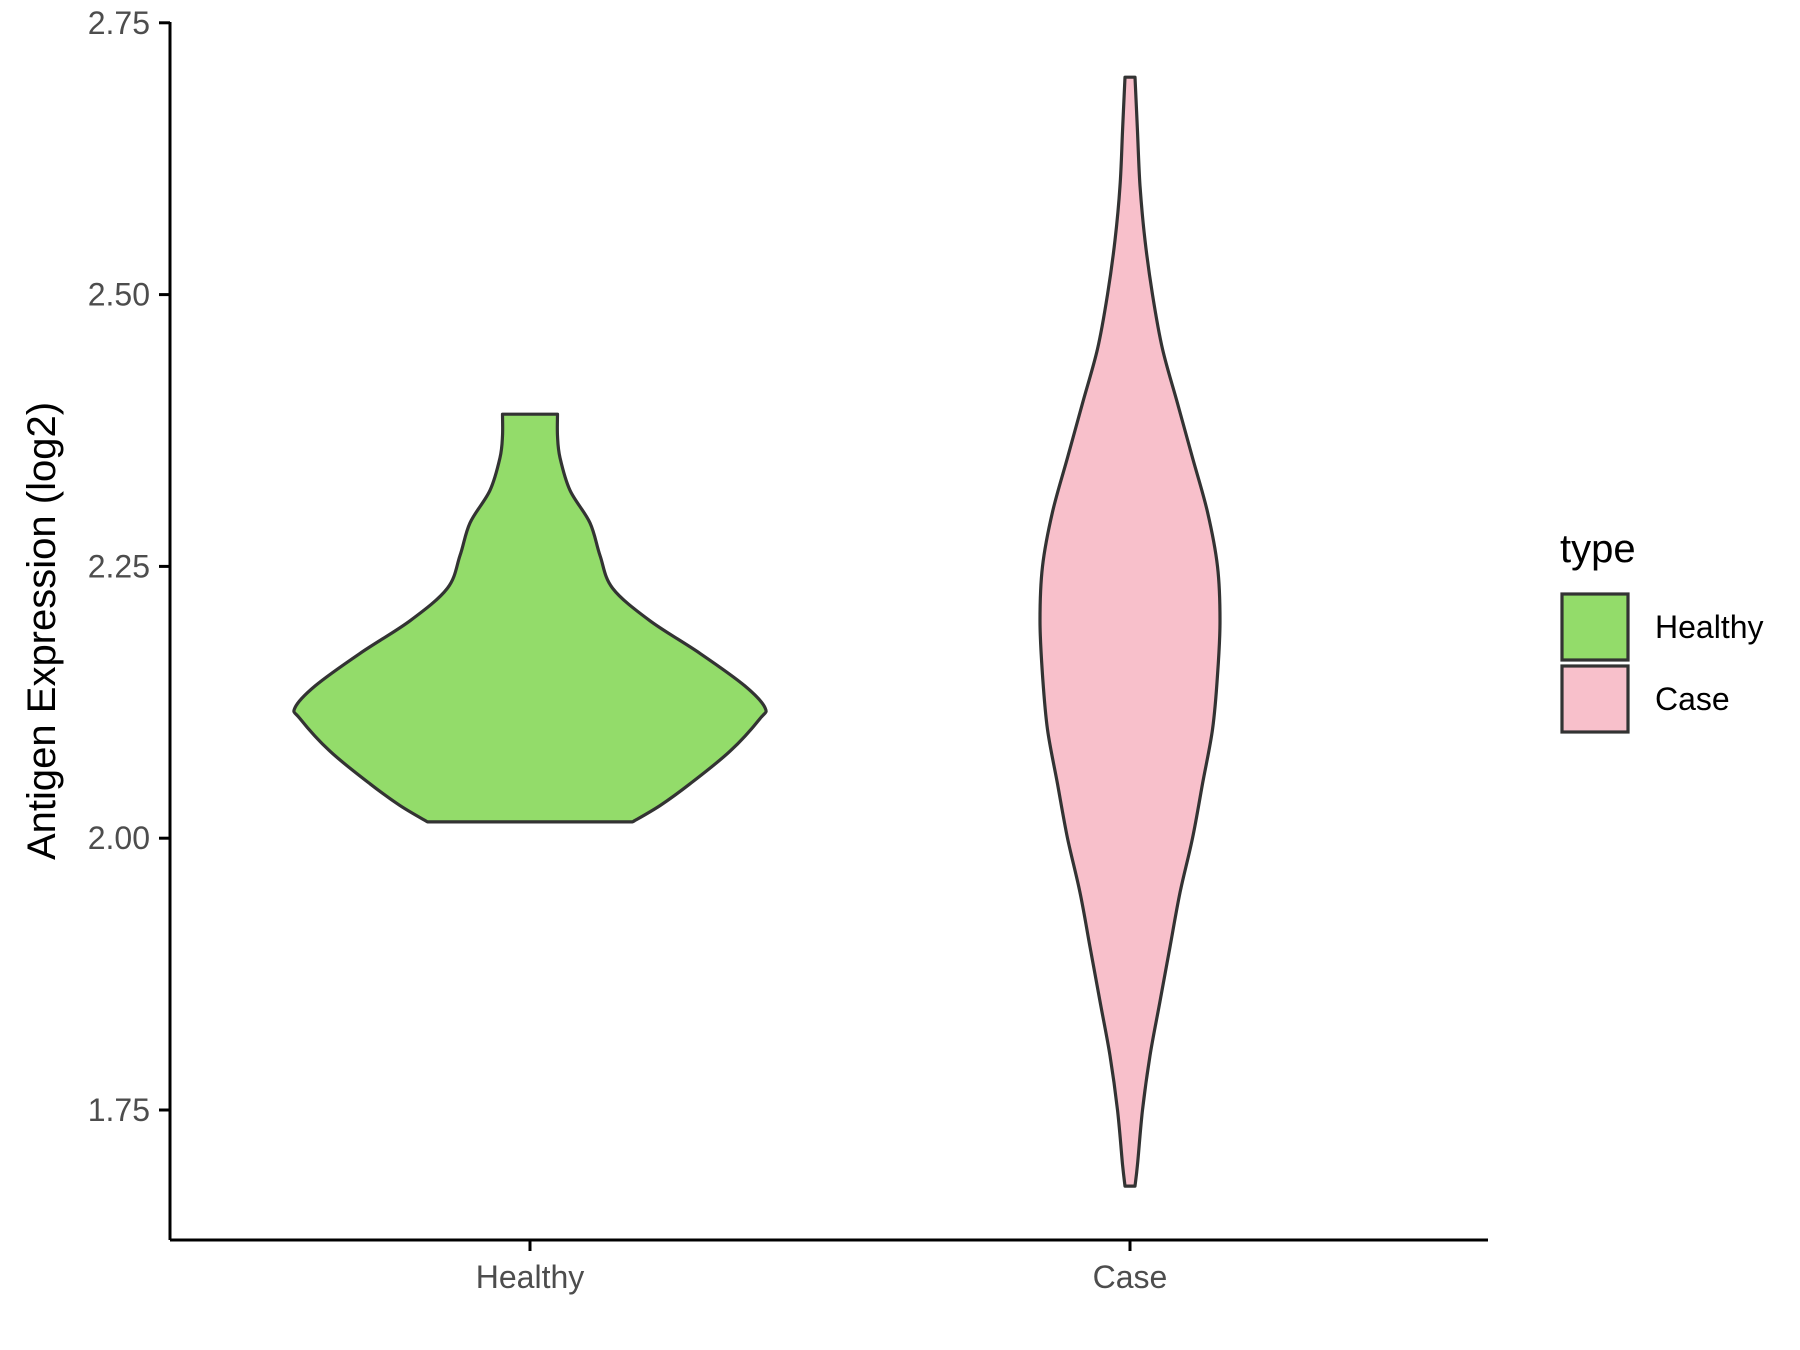 The height and width of the screenshot is (1350, 1800). I want to click on legend-items: Healthy Case, so click(1662, 663).